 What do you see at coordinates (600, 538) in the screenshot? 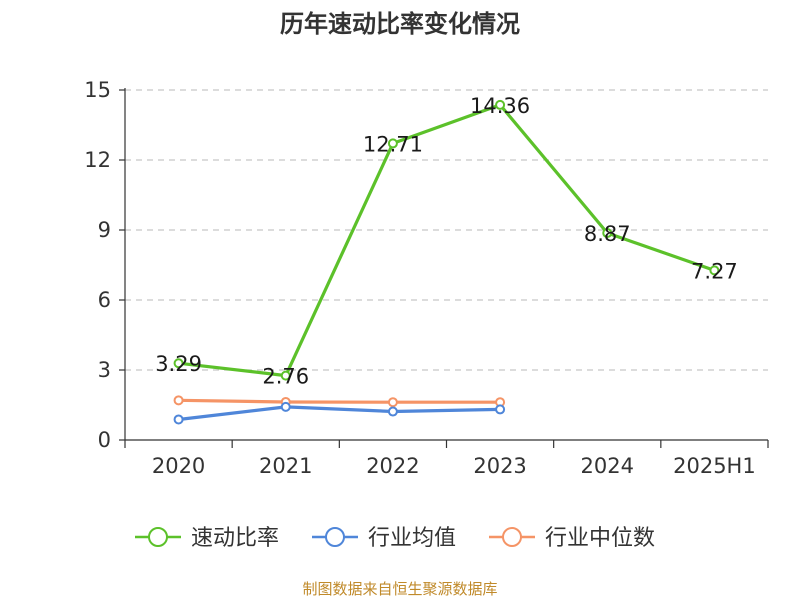
I see `legend-label-行业中位数: 行业中位数` at bounding box center [600, 538].